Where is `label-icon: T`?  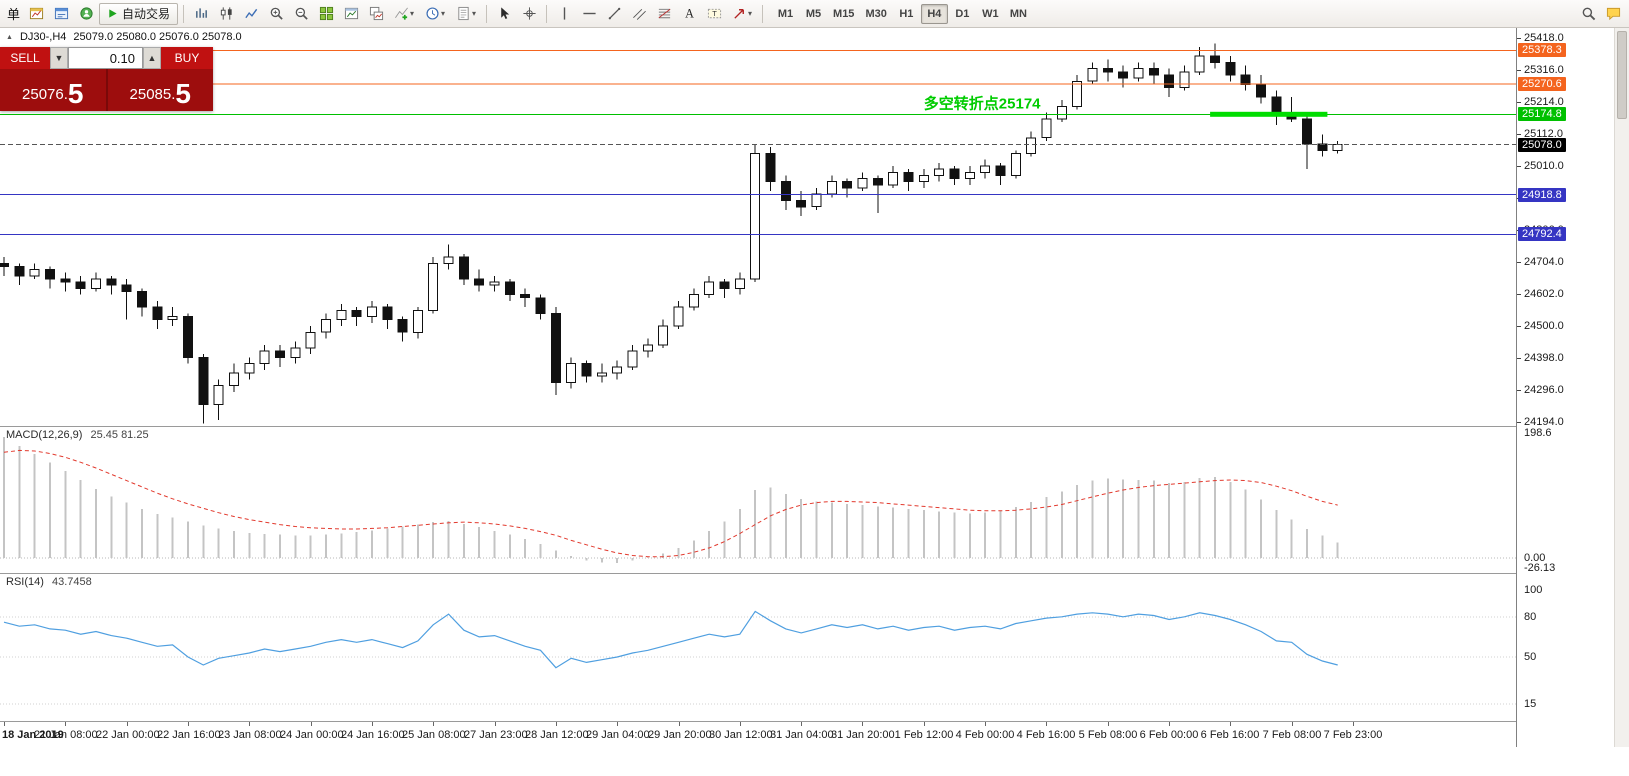 label-icon: T is located at coordinates (714, 14).